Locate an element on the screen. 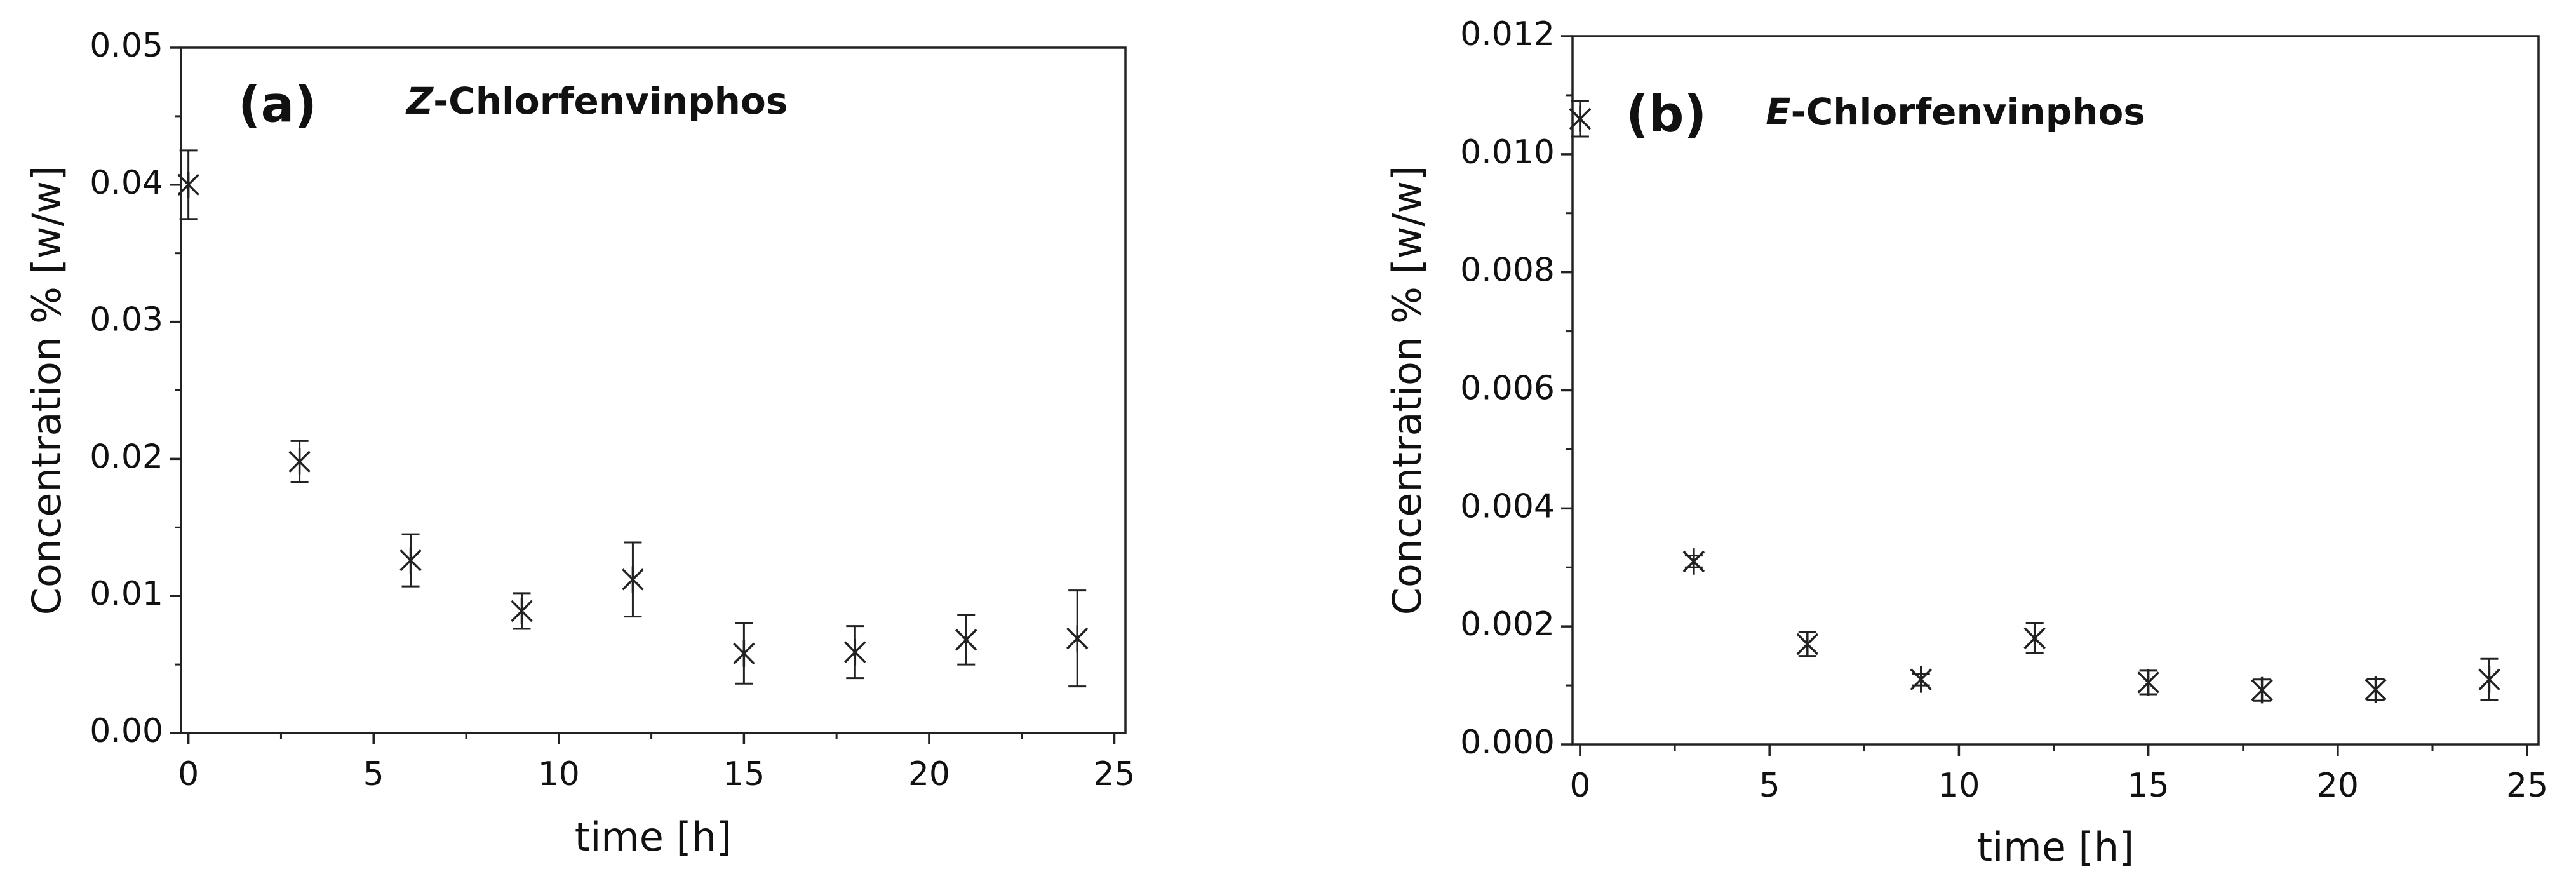 This screenshot has height=888, width=2576. y-tick-label: 0.002 is located at coordinates (1507, 624).